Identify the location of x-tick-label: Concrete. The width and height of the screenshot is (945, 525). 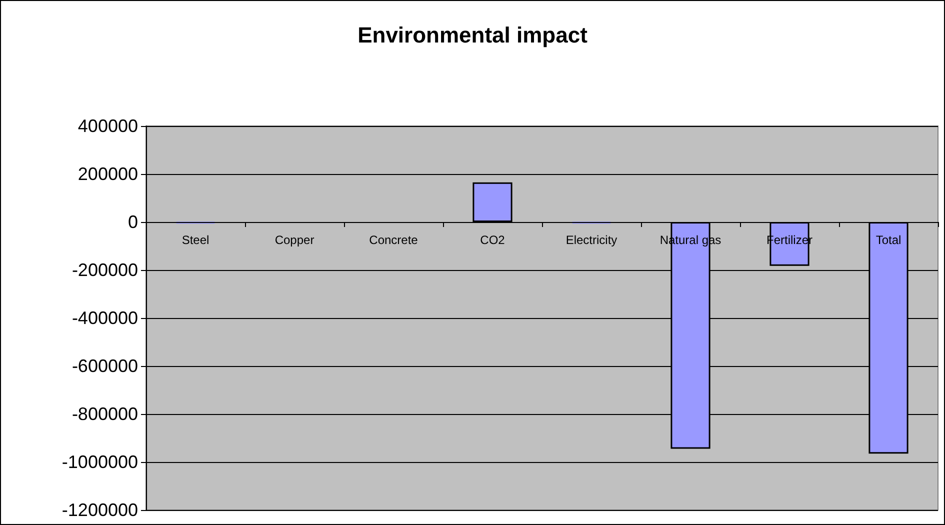
(393, 240).